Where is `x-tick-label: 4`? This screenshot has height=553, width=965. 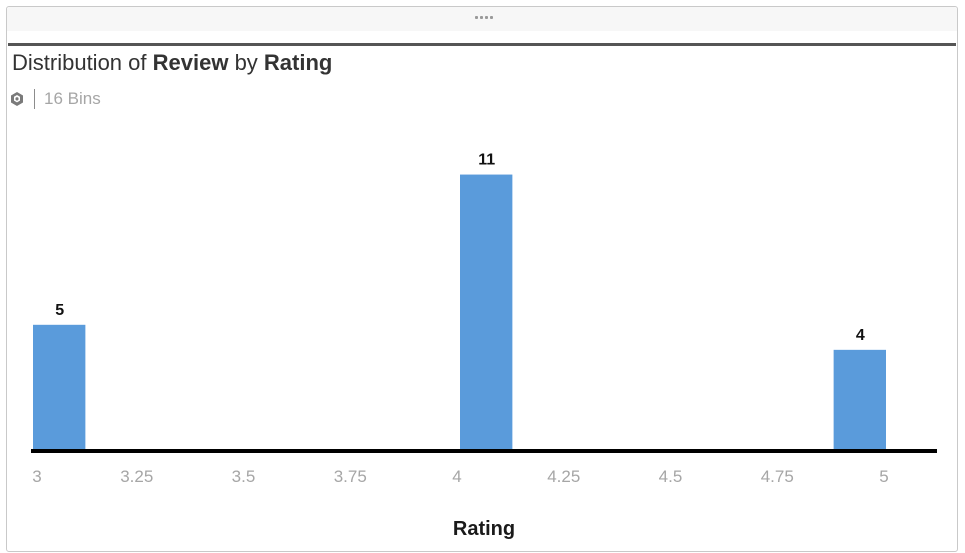 x-tick-label: 4 is located at coordinates (456, 476).